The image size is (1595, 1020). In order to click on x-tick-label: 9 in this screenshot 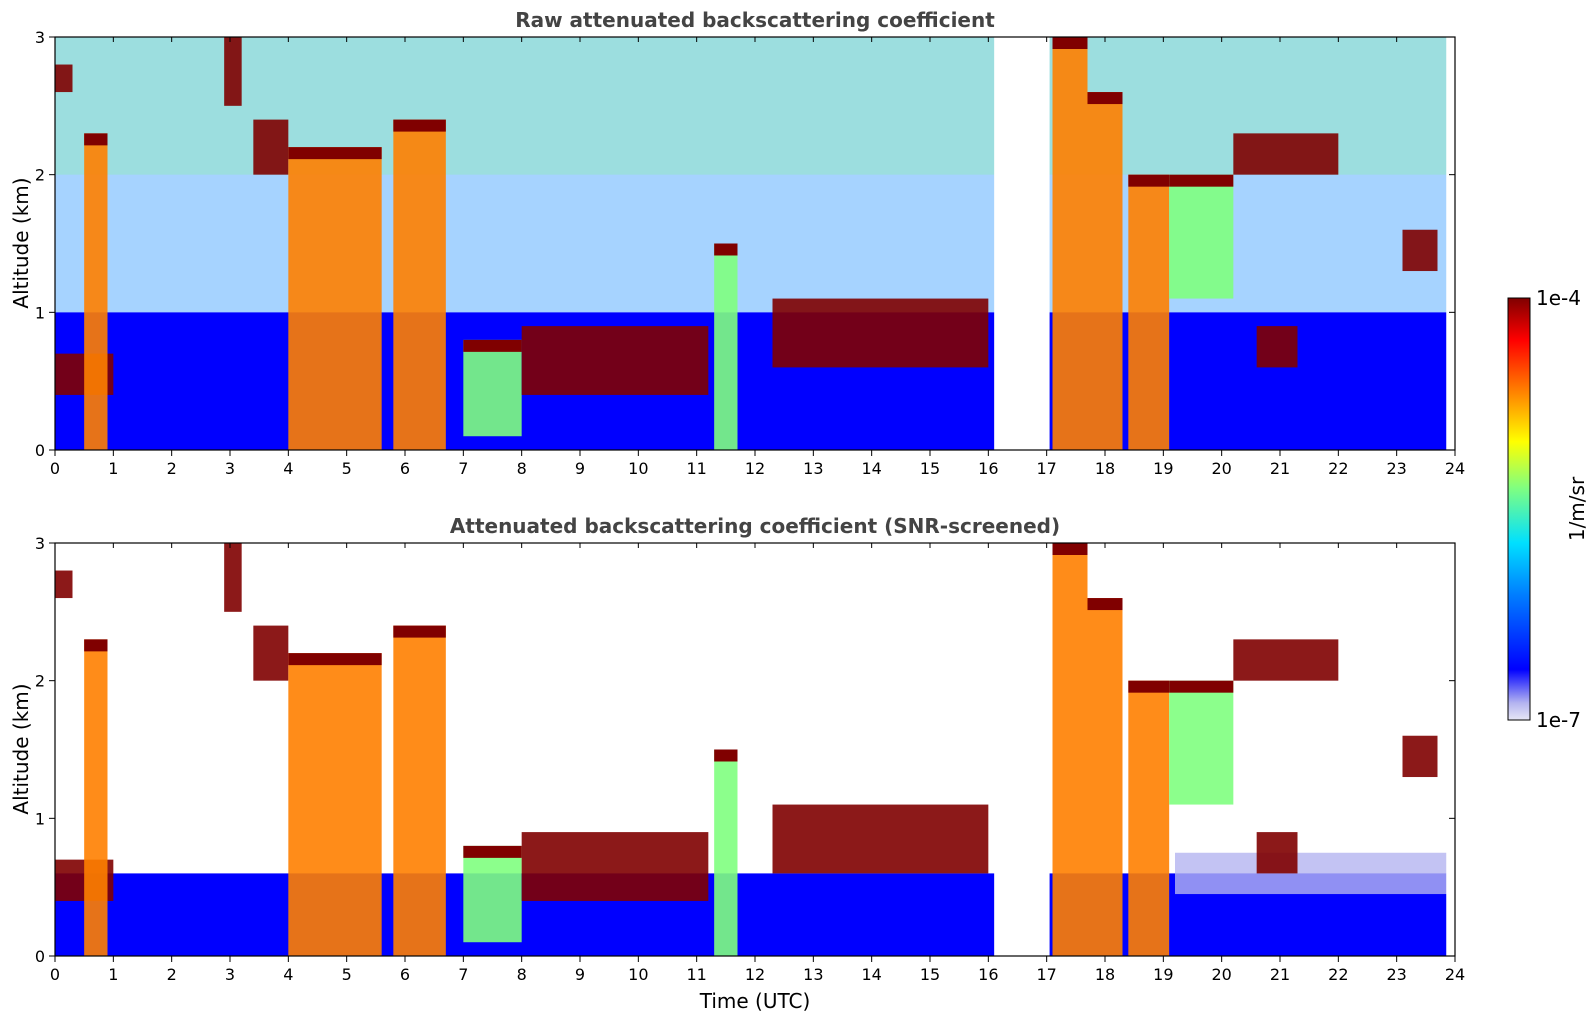, I will do `click(580, 974)`.